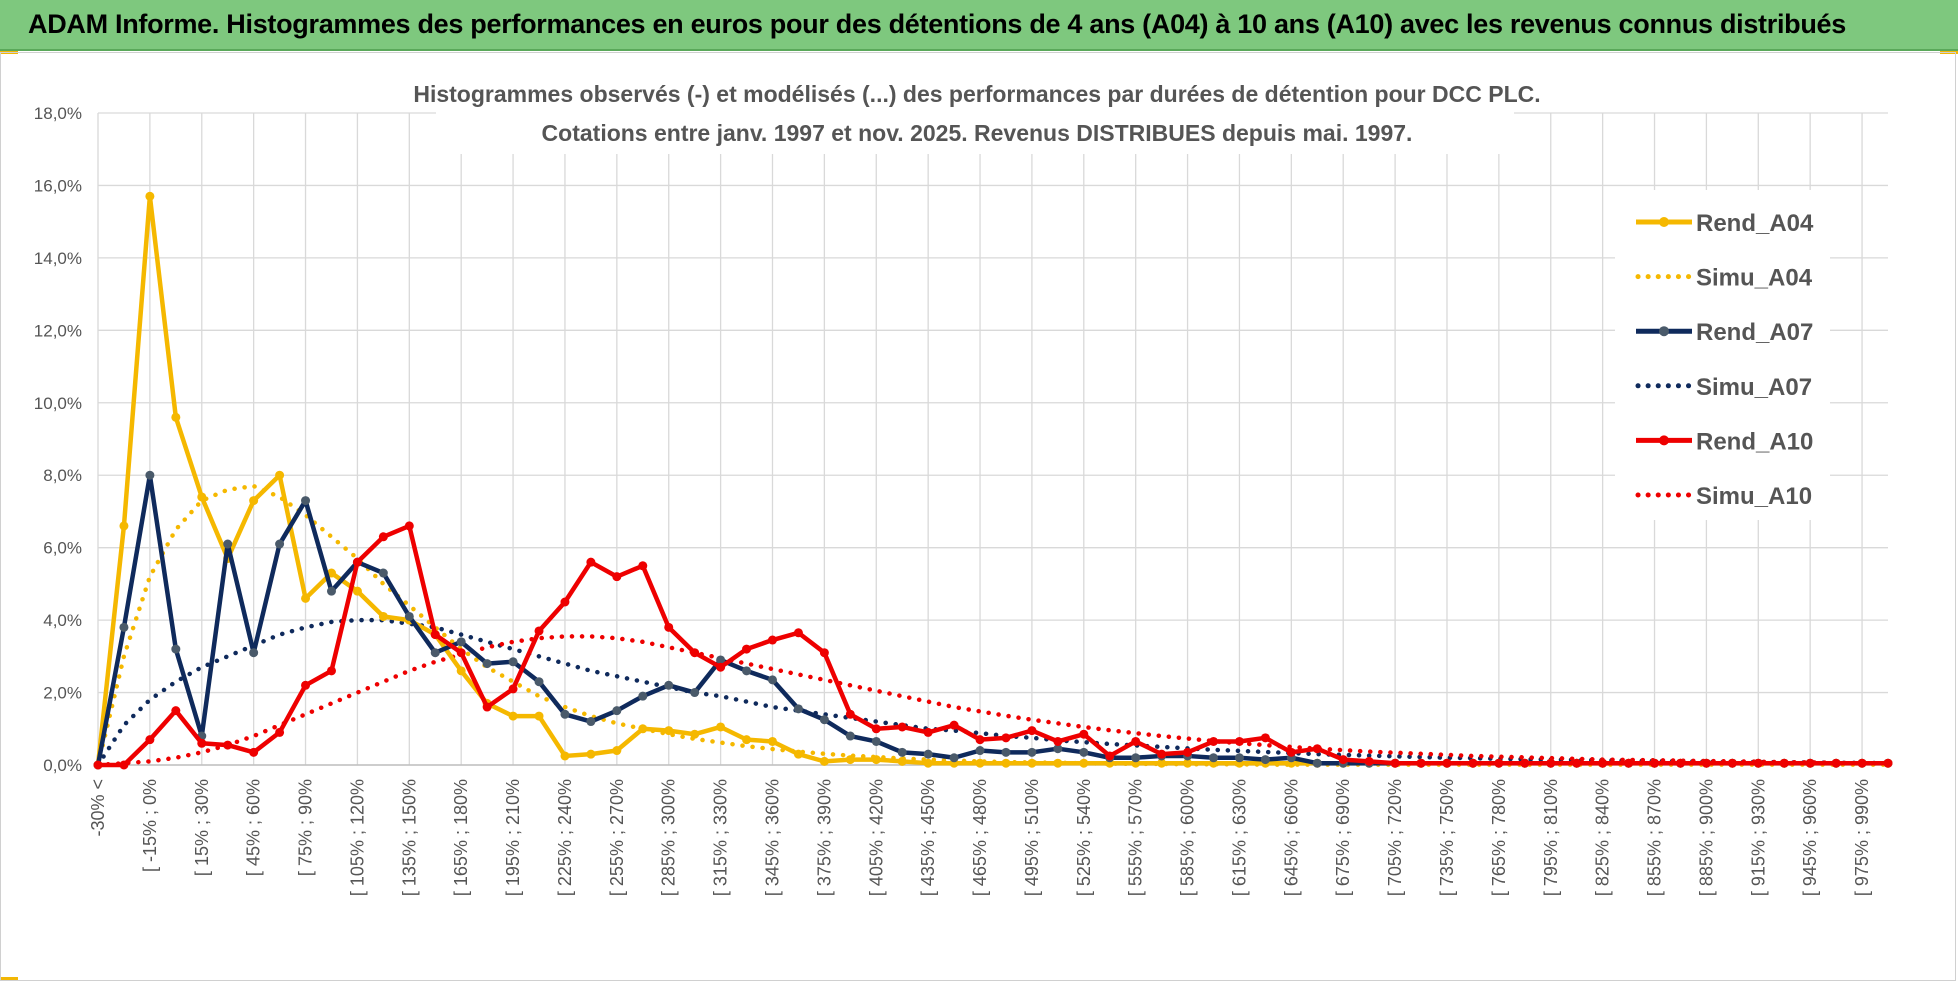 The image size is (1958, 983). I want to click on x-tick-label: [ -15% ; 0%, so click(150, 825).